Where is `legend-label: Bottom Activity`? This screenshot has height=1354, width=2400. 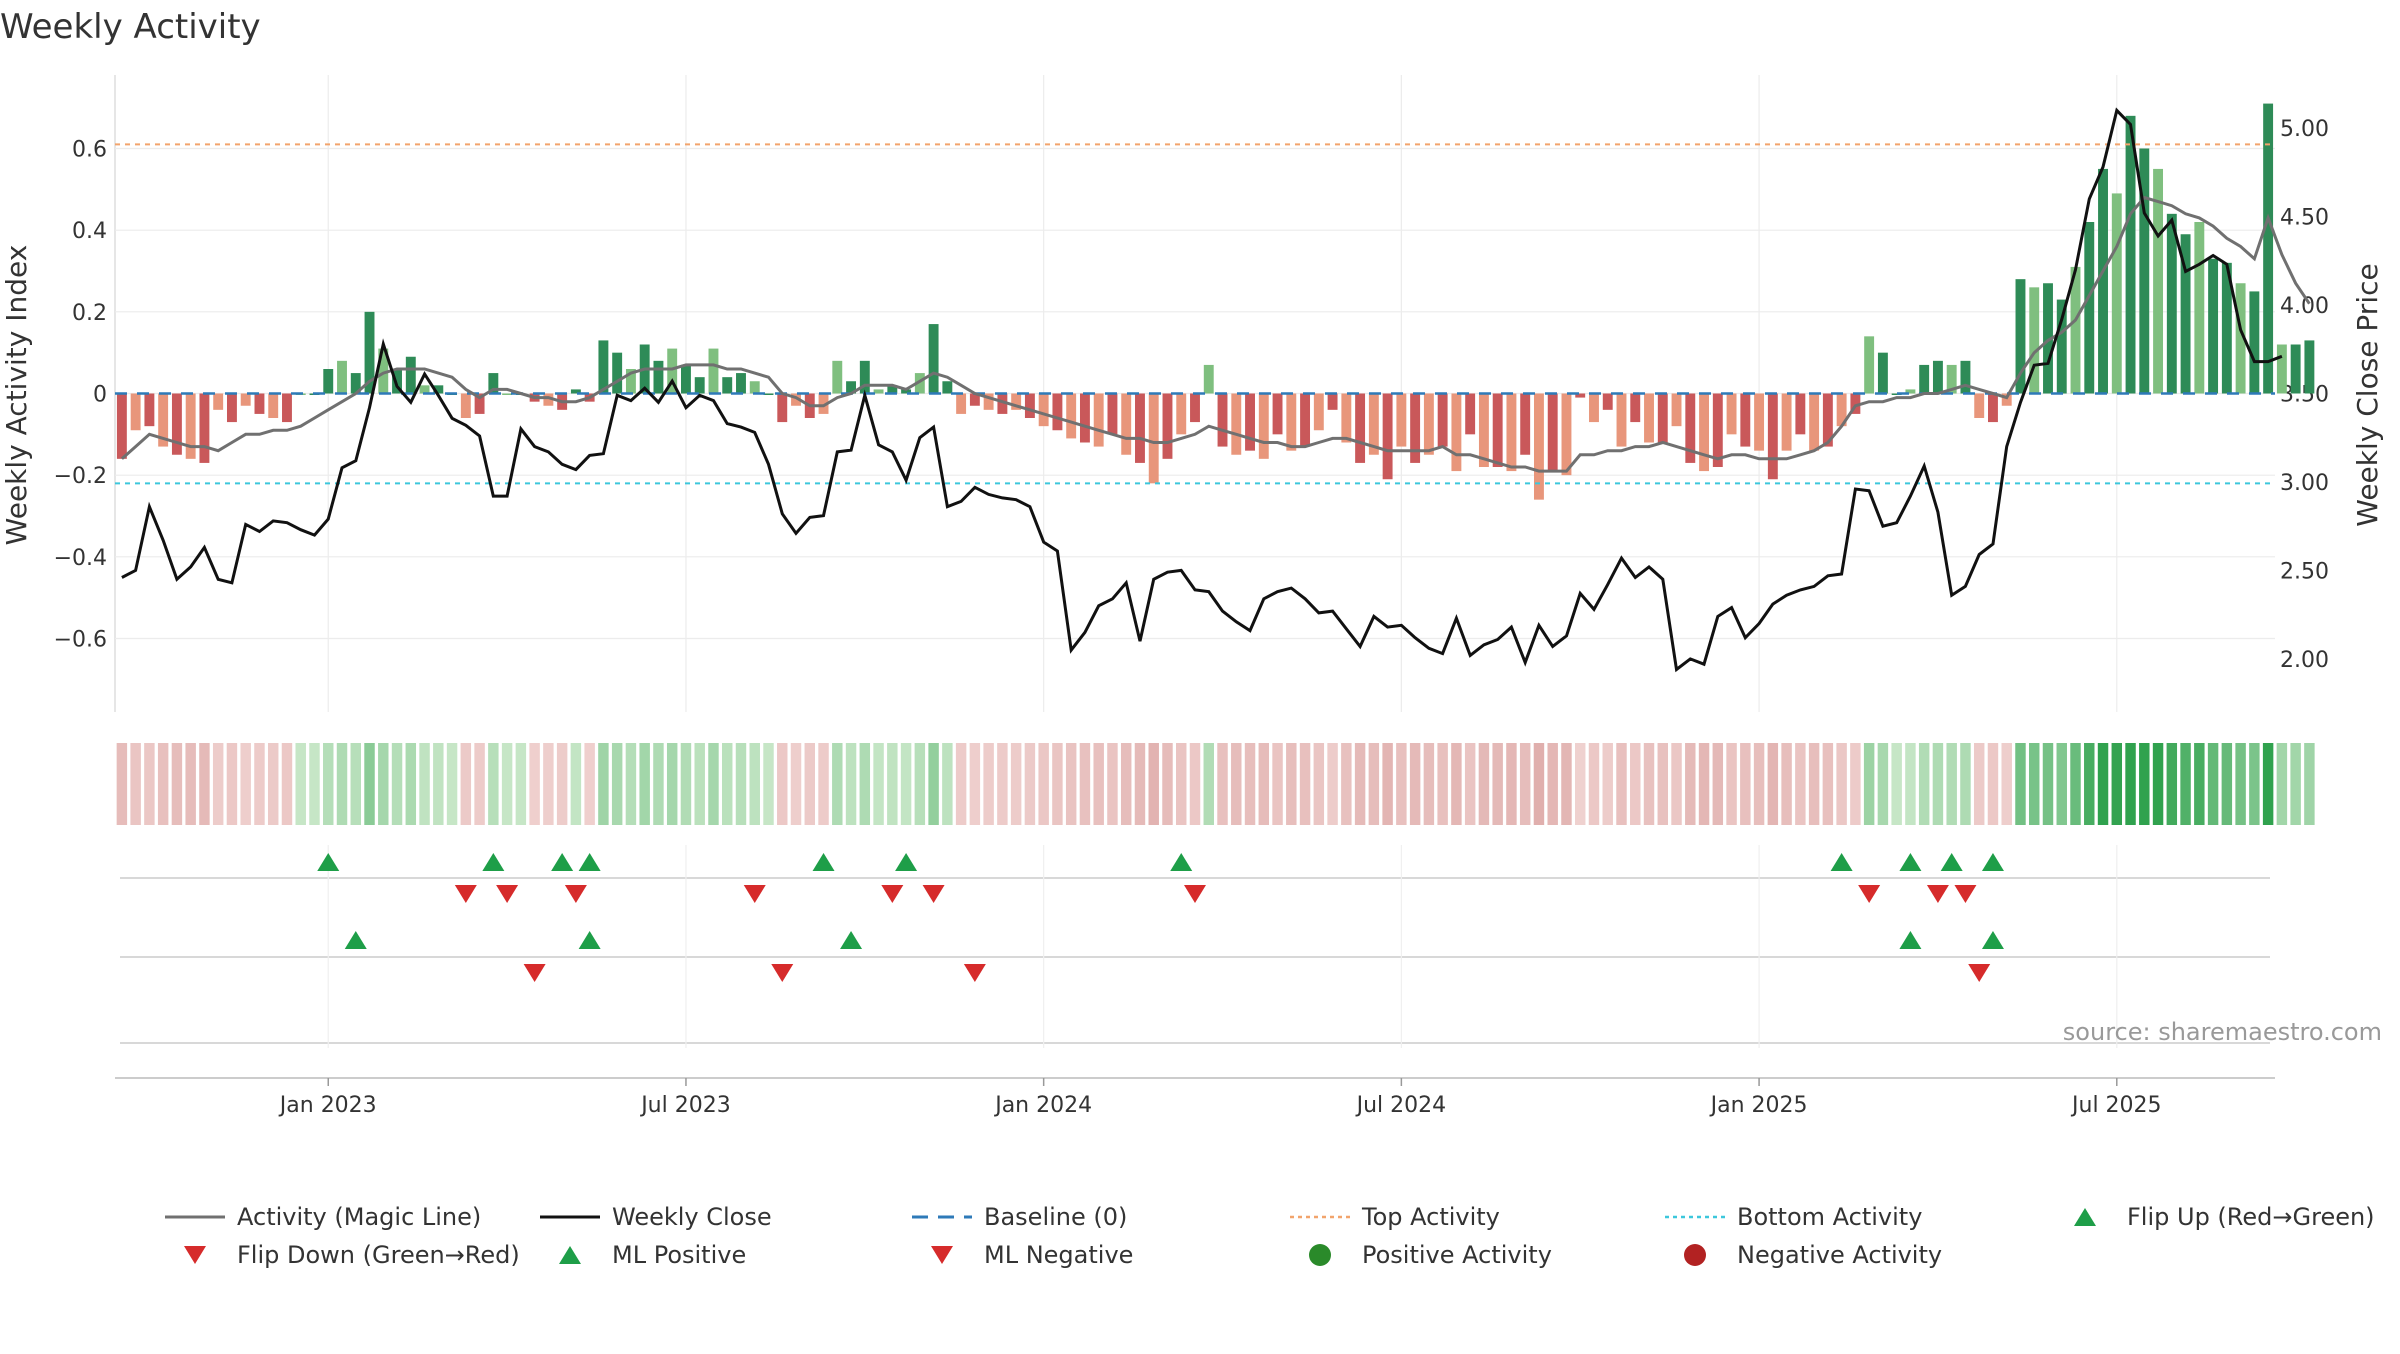
legend-label: Bottom Activity is located at coordinates (1829, 1217).